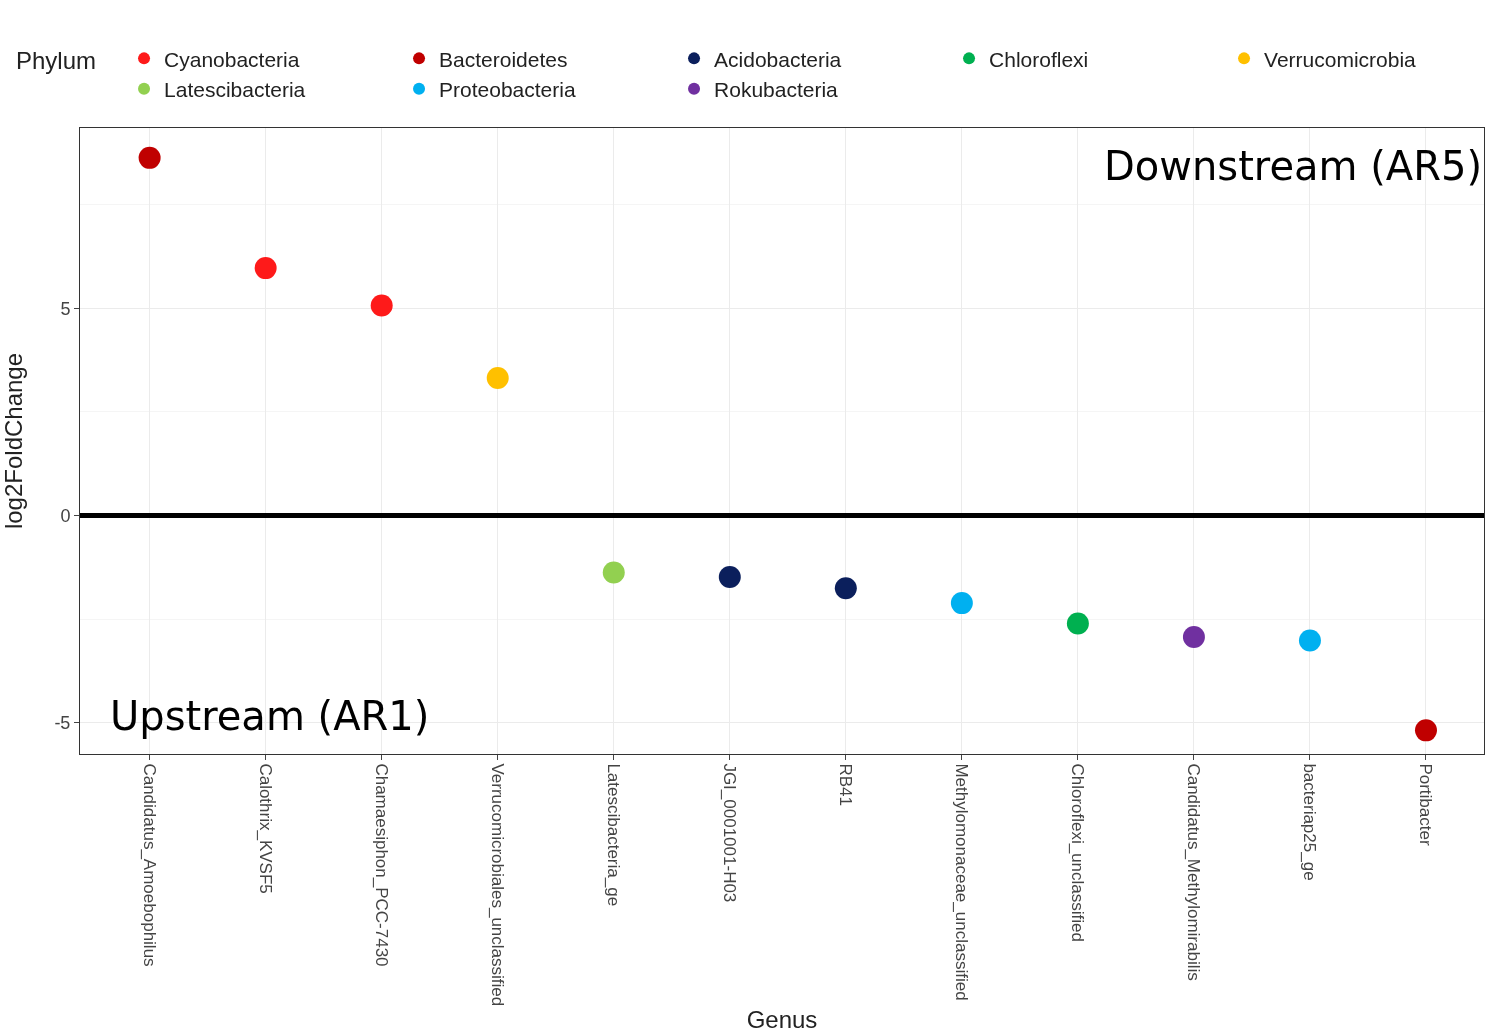 This screenshot has height=1033, width=1500. What do you see at coordinates (962, 882) in the screenshot?
I see `x-tick-label: Methylomonaceae_unclassified` at bounding box center [962, 882].